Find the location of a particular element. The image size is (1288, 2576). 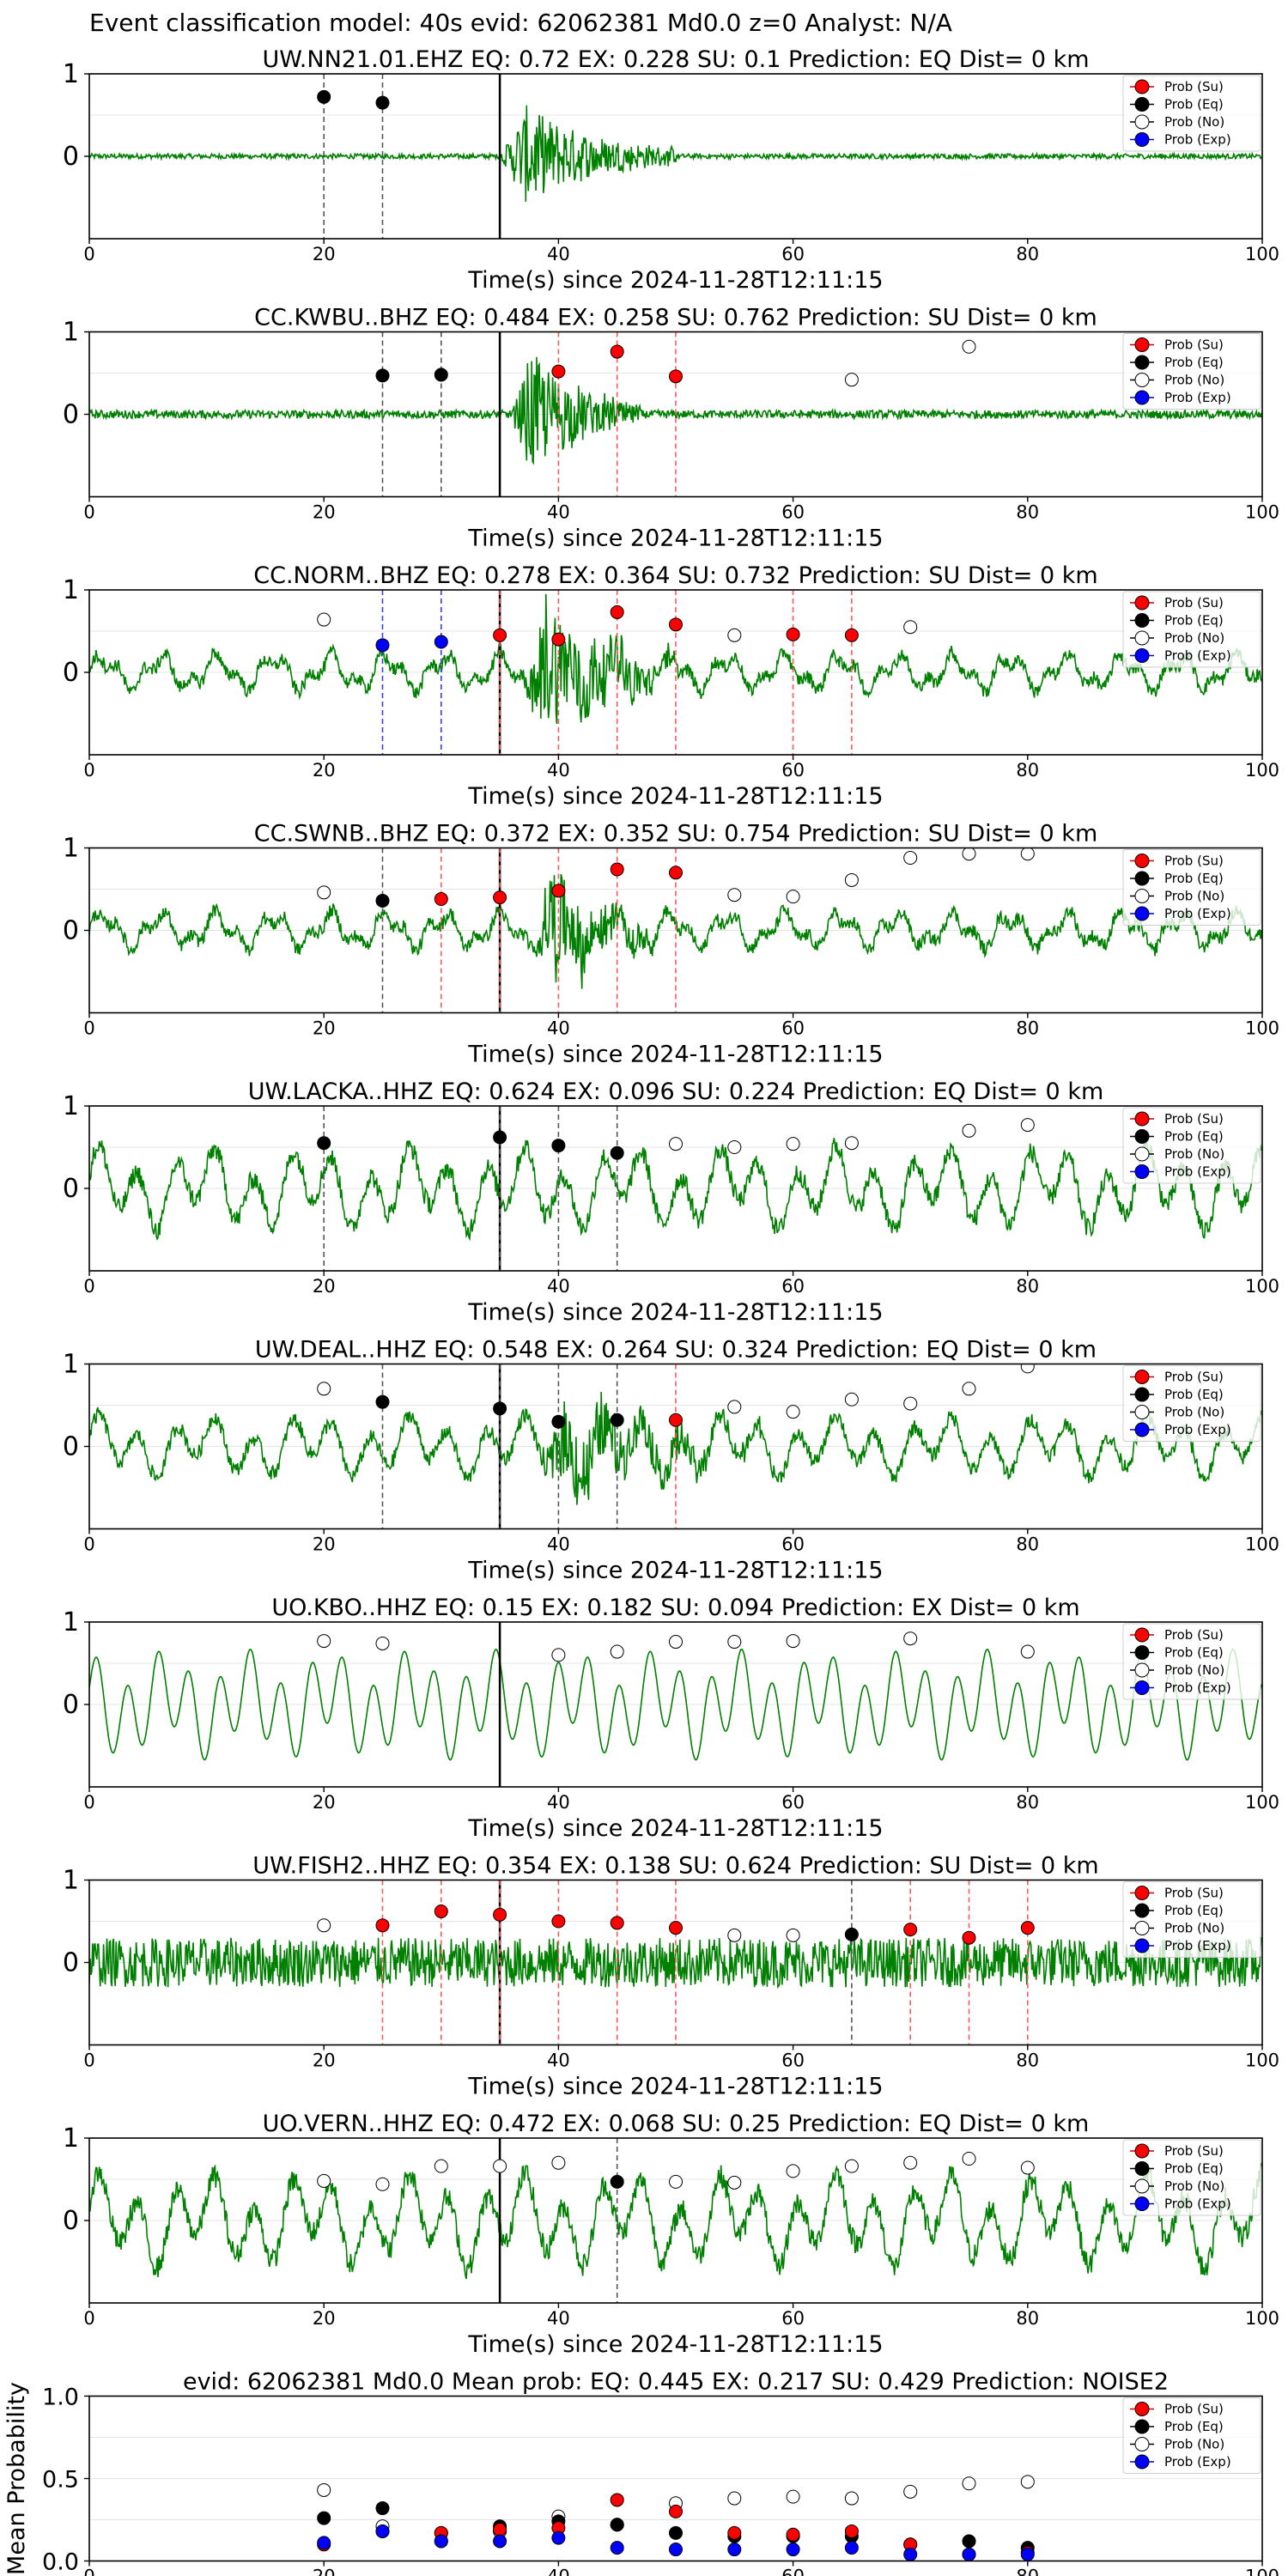

x-tick-label: 20 is located at coordinates (324, 2572).